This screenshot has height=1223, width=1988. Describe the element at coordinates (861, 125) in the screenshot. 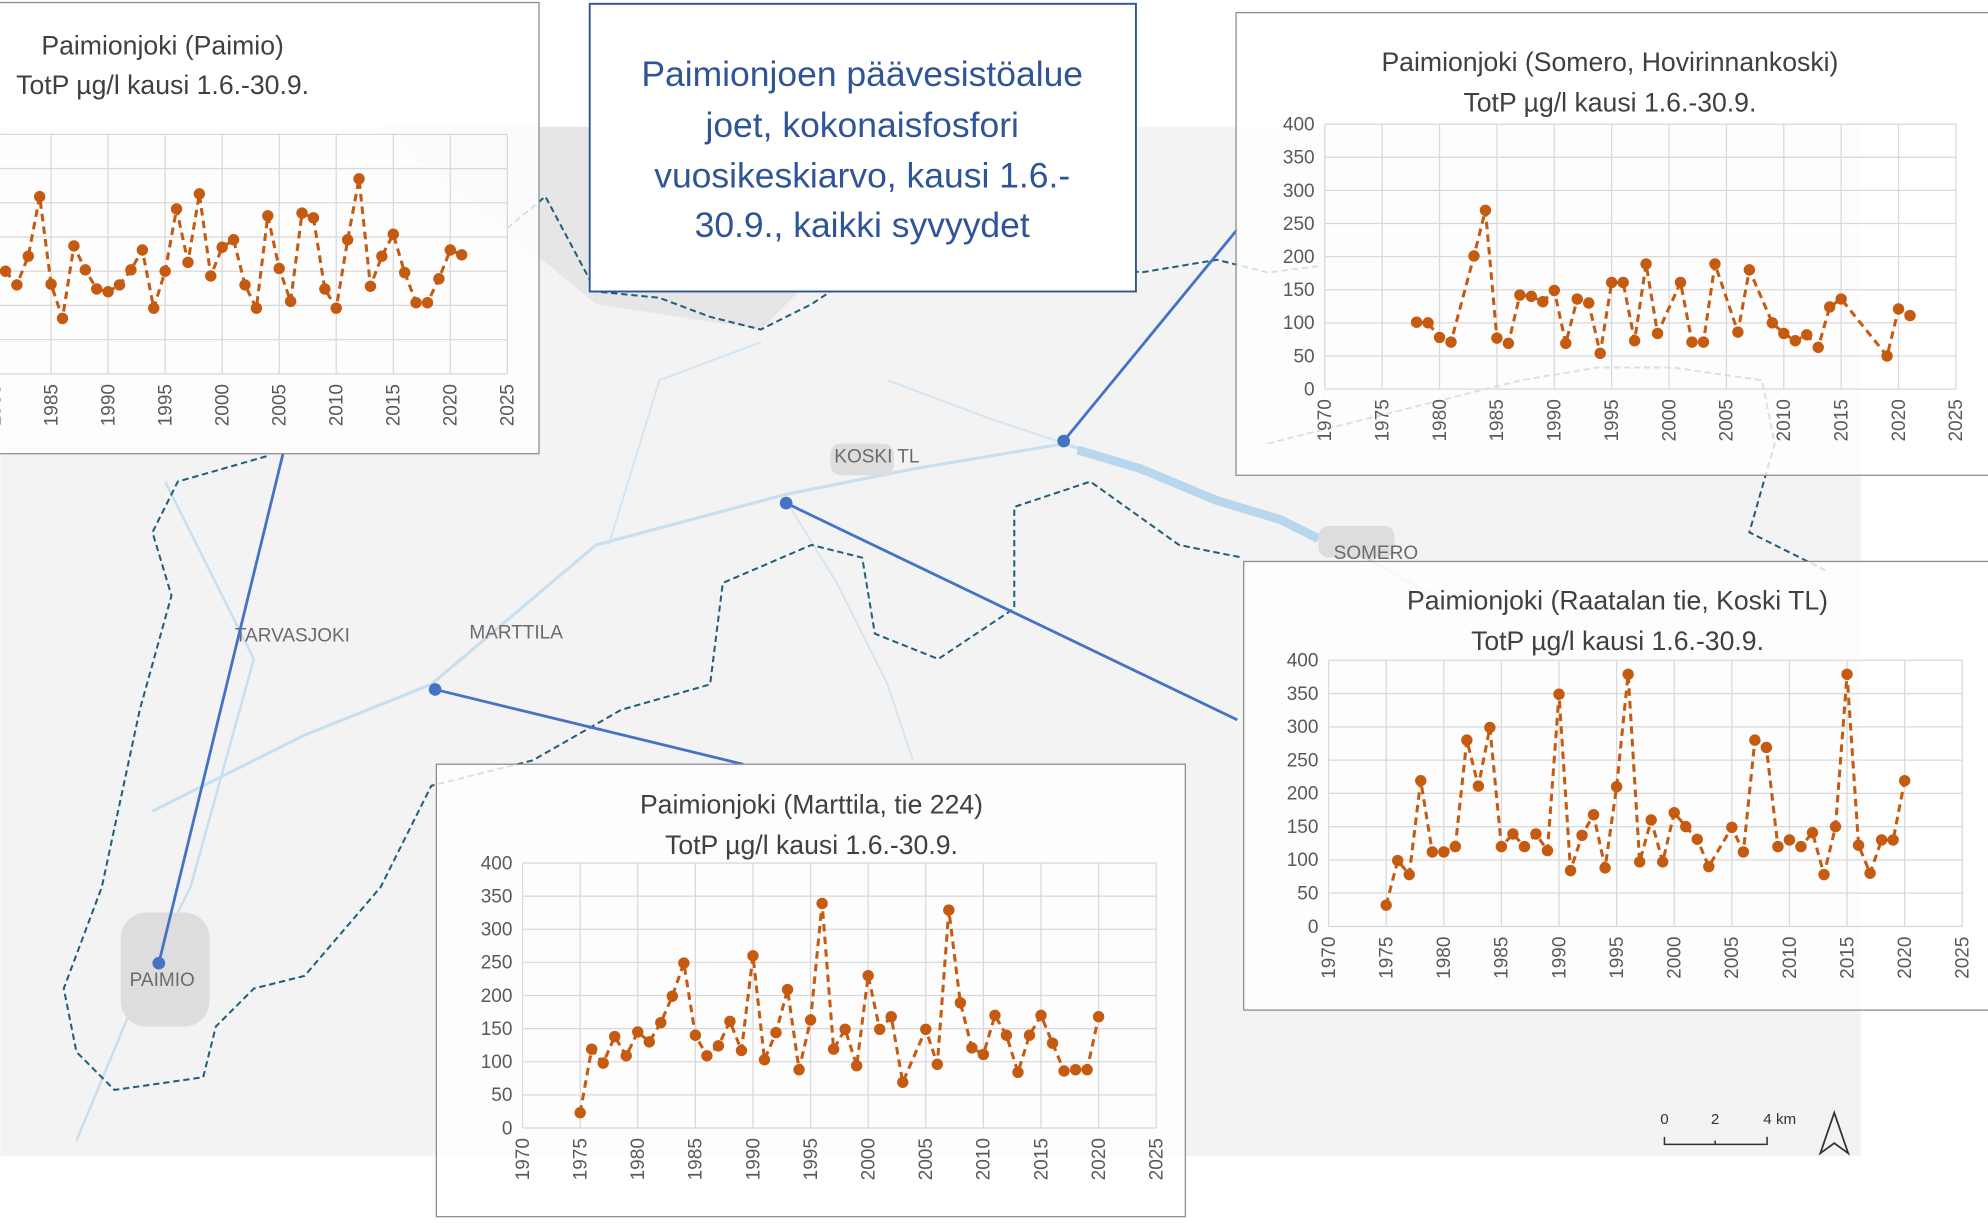

I see `main-title: joet, kokonaisfosfori` at that location.